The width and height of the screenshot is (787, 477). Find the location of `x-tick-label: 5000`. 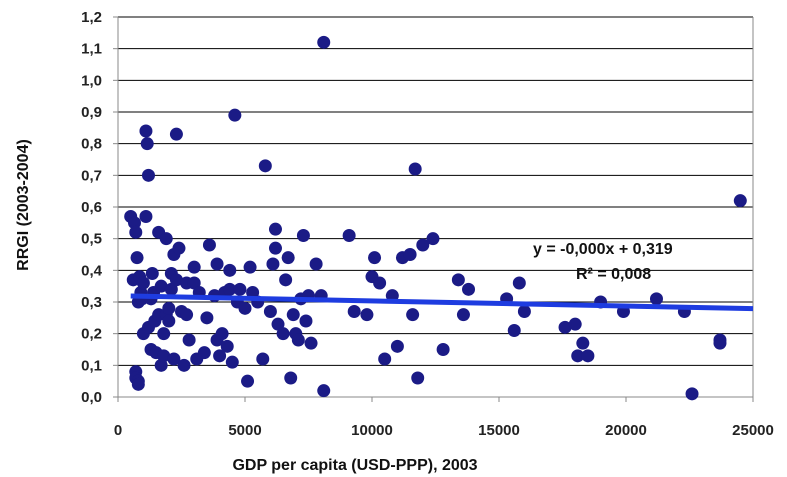

x-tick-label: 5000 is located at coordinates (244, 430).